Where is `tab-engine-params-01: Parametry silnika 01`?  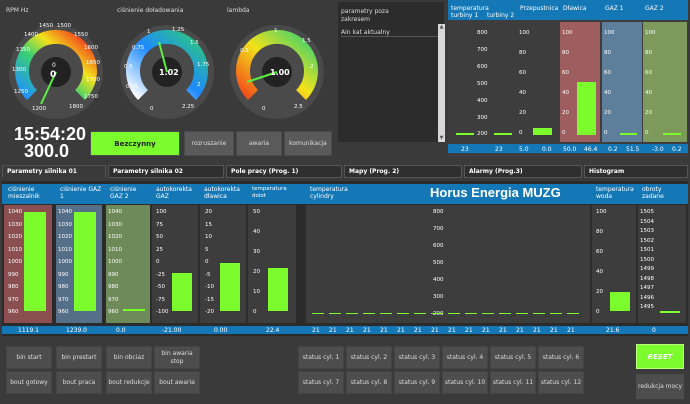
tab-engine-params-01: Parametry silnika 01 is located at coordinates (54, 171).